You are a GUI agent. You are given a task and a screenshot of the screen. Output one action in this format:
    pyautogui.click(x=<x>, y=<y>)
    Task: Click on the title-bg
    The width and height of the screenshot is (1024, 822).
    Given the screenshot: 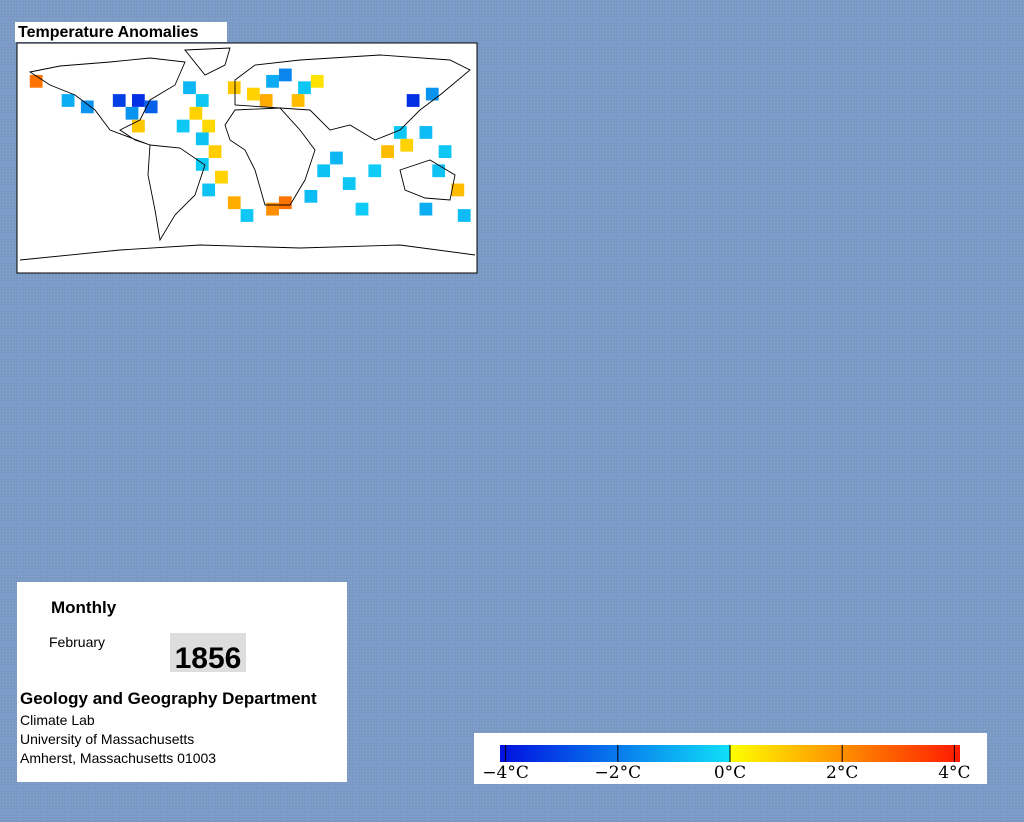 What is the action you would take?
    pyautogui.click(x=121, y=32)
    